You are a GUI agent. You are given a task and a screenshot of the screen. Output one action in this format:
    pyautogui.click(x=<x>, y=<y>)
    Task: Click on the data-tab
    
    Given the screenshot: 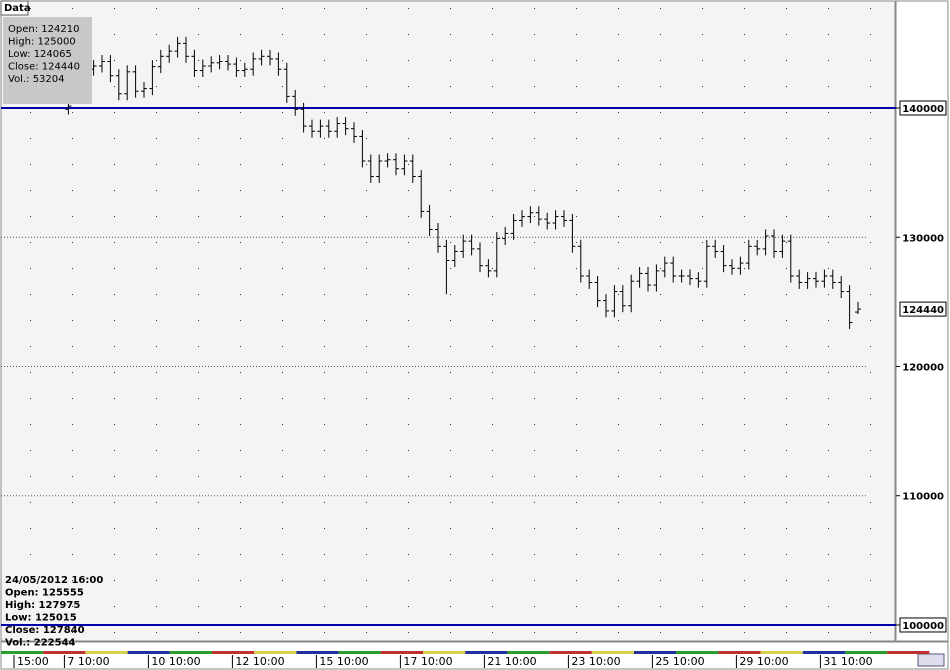 What is the action you would take?
    pyautogui.click(x=14, y=8)
    